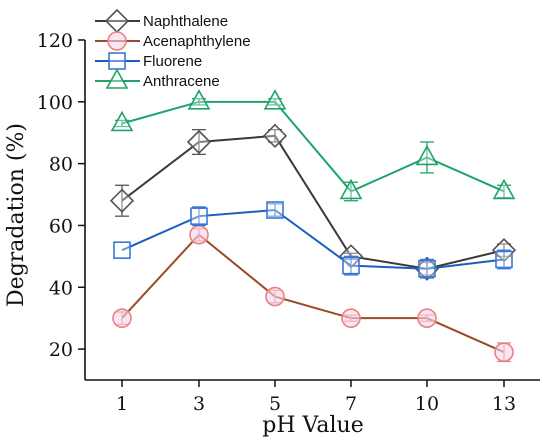 This screenshot has width=550, height=446. What do you see at coordinates (16, 215) in the screenshot?
I see `y-axis-title: Degradation (%)` at bounding box center [16, 215].